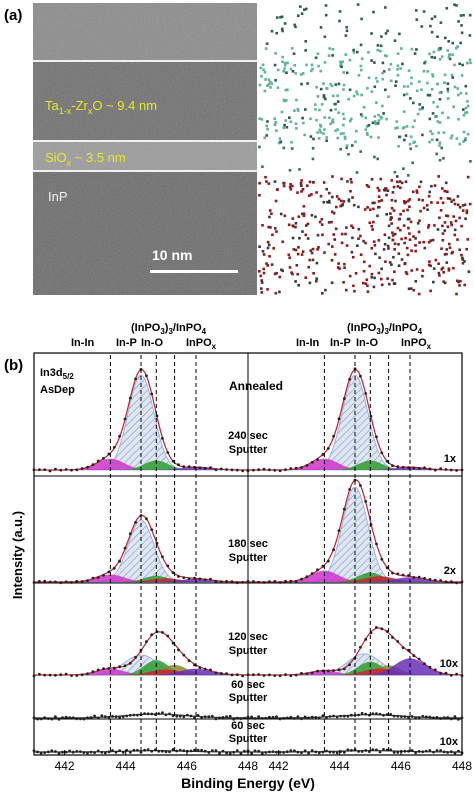  I want to click on sputter-60a-line1: 60 sec, so click(248, 685).